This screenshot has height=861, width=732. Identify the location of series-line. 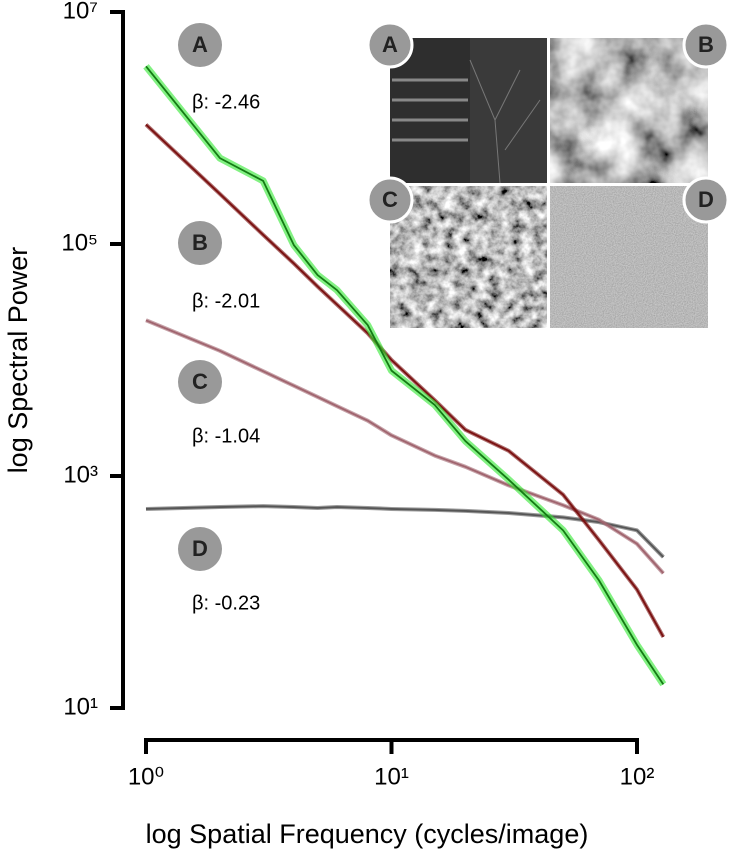
(404, 531).